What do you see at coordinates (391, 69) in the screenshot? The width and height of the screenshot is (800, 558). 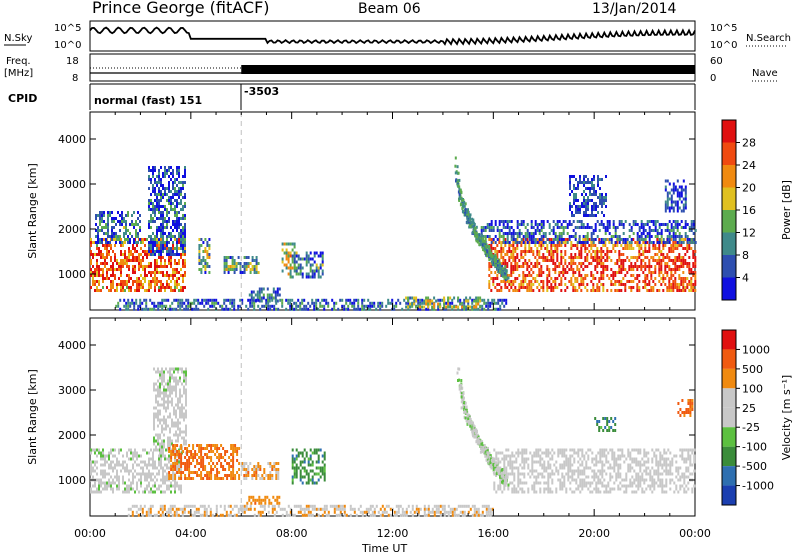 I see `freq-strip: Freq. [MHz] 18 8 Nave 60 0` at bounding box center [391, 69].